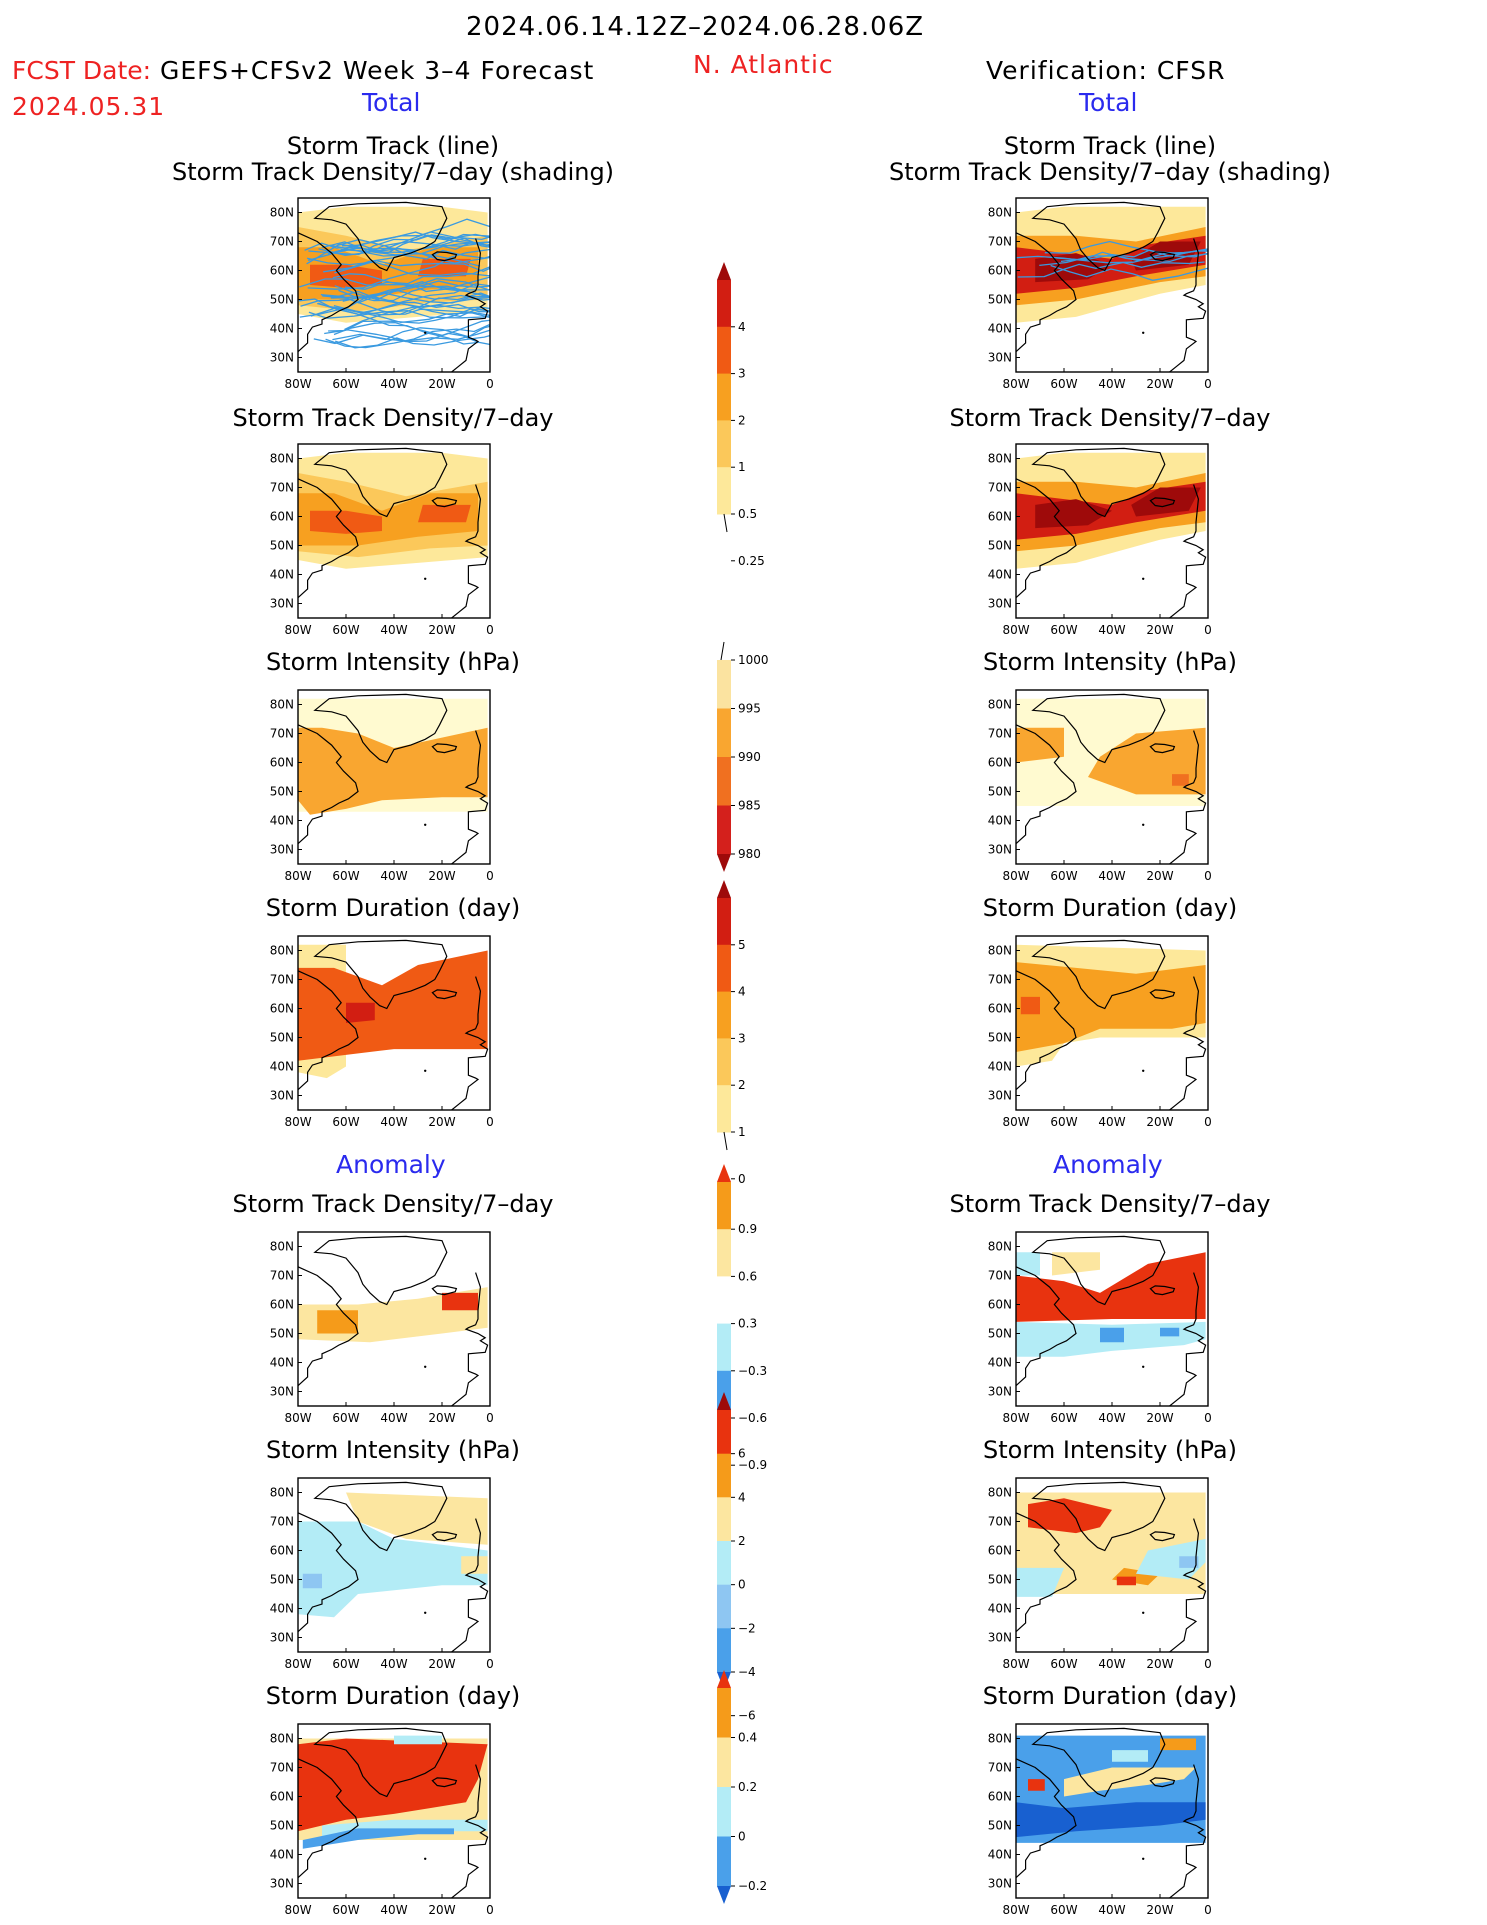  Describe the element at coordinates (752, 1418) in the screenshot. I see `colorbar-label: −0.6` at that location.